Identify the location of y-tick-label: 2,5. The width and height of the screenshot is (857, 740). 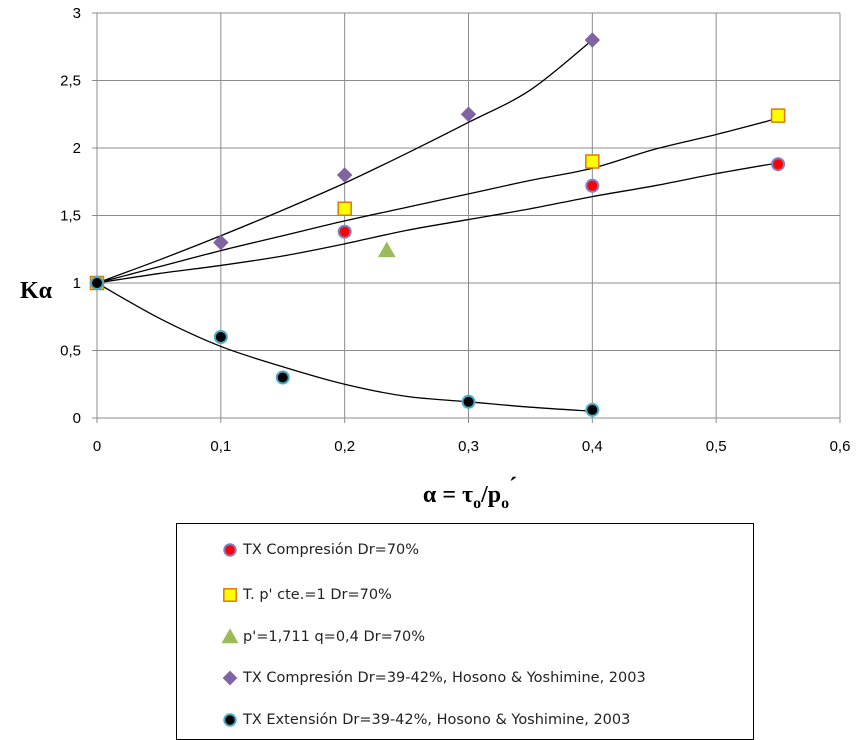
(70, 81).